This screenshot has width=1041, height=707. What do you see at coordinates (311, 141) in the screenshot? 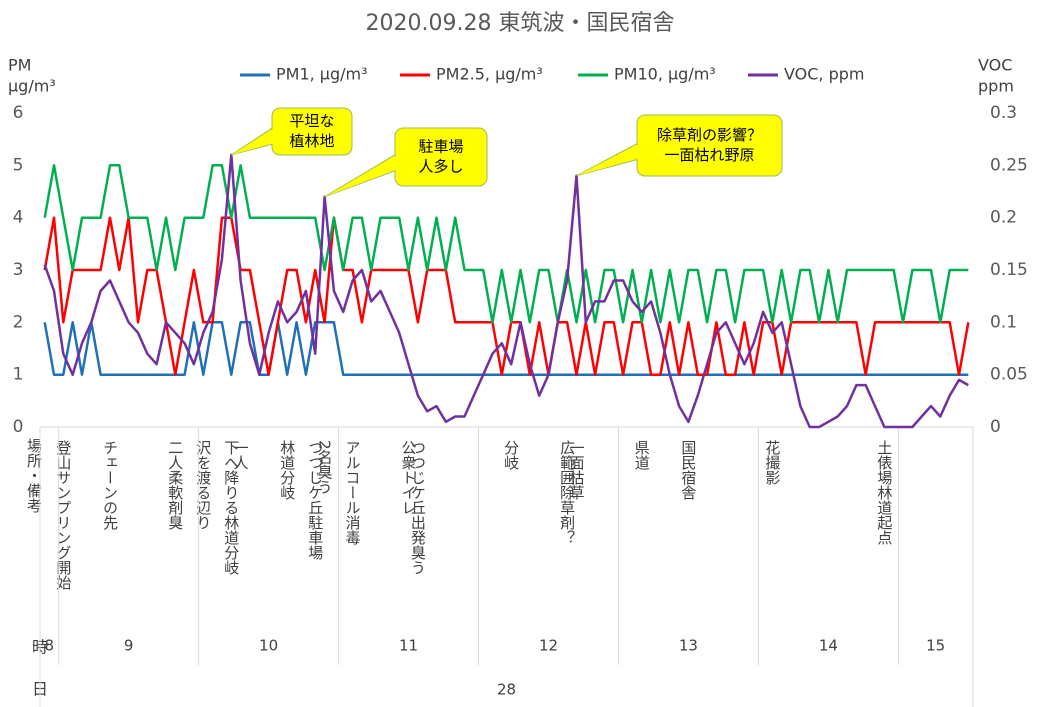
I see `callout-text: 植林地` at bounding box center [311, 141].